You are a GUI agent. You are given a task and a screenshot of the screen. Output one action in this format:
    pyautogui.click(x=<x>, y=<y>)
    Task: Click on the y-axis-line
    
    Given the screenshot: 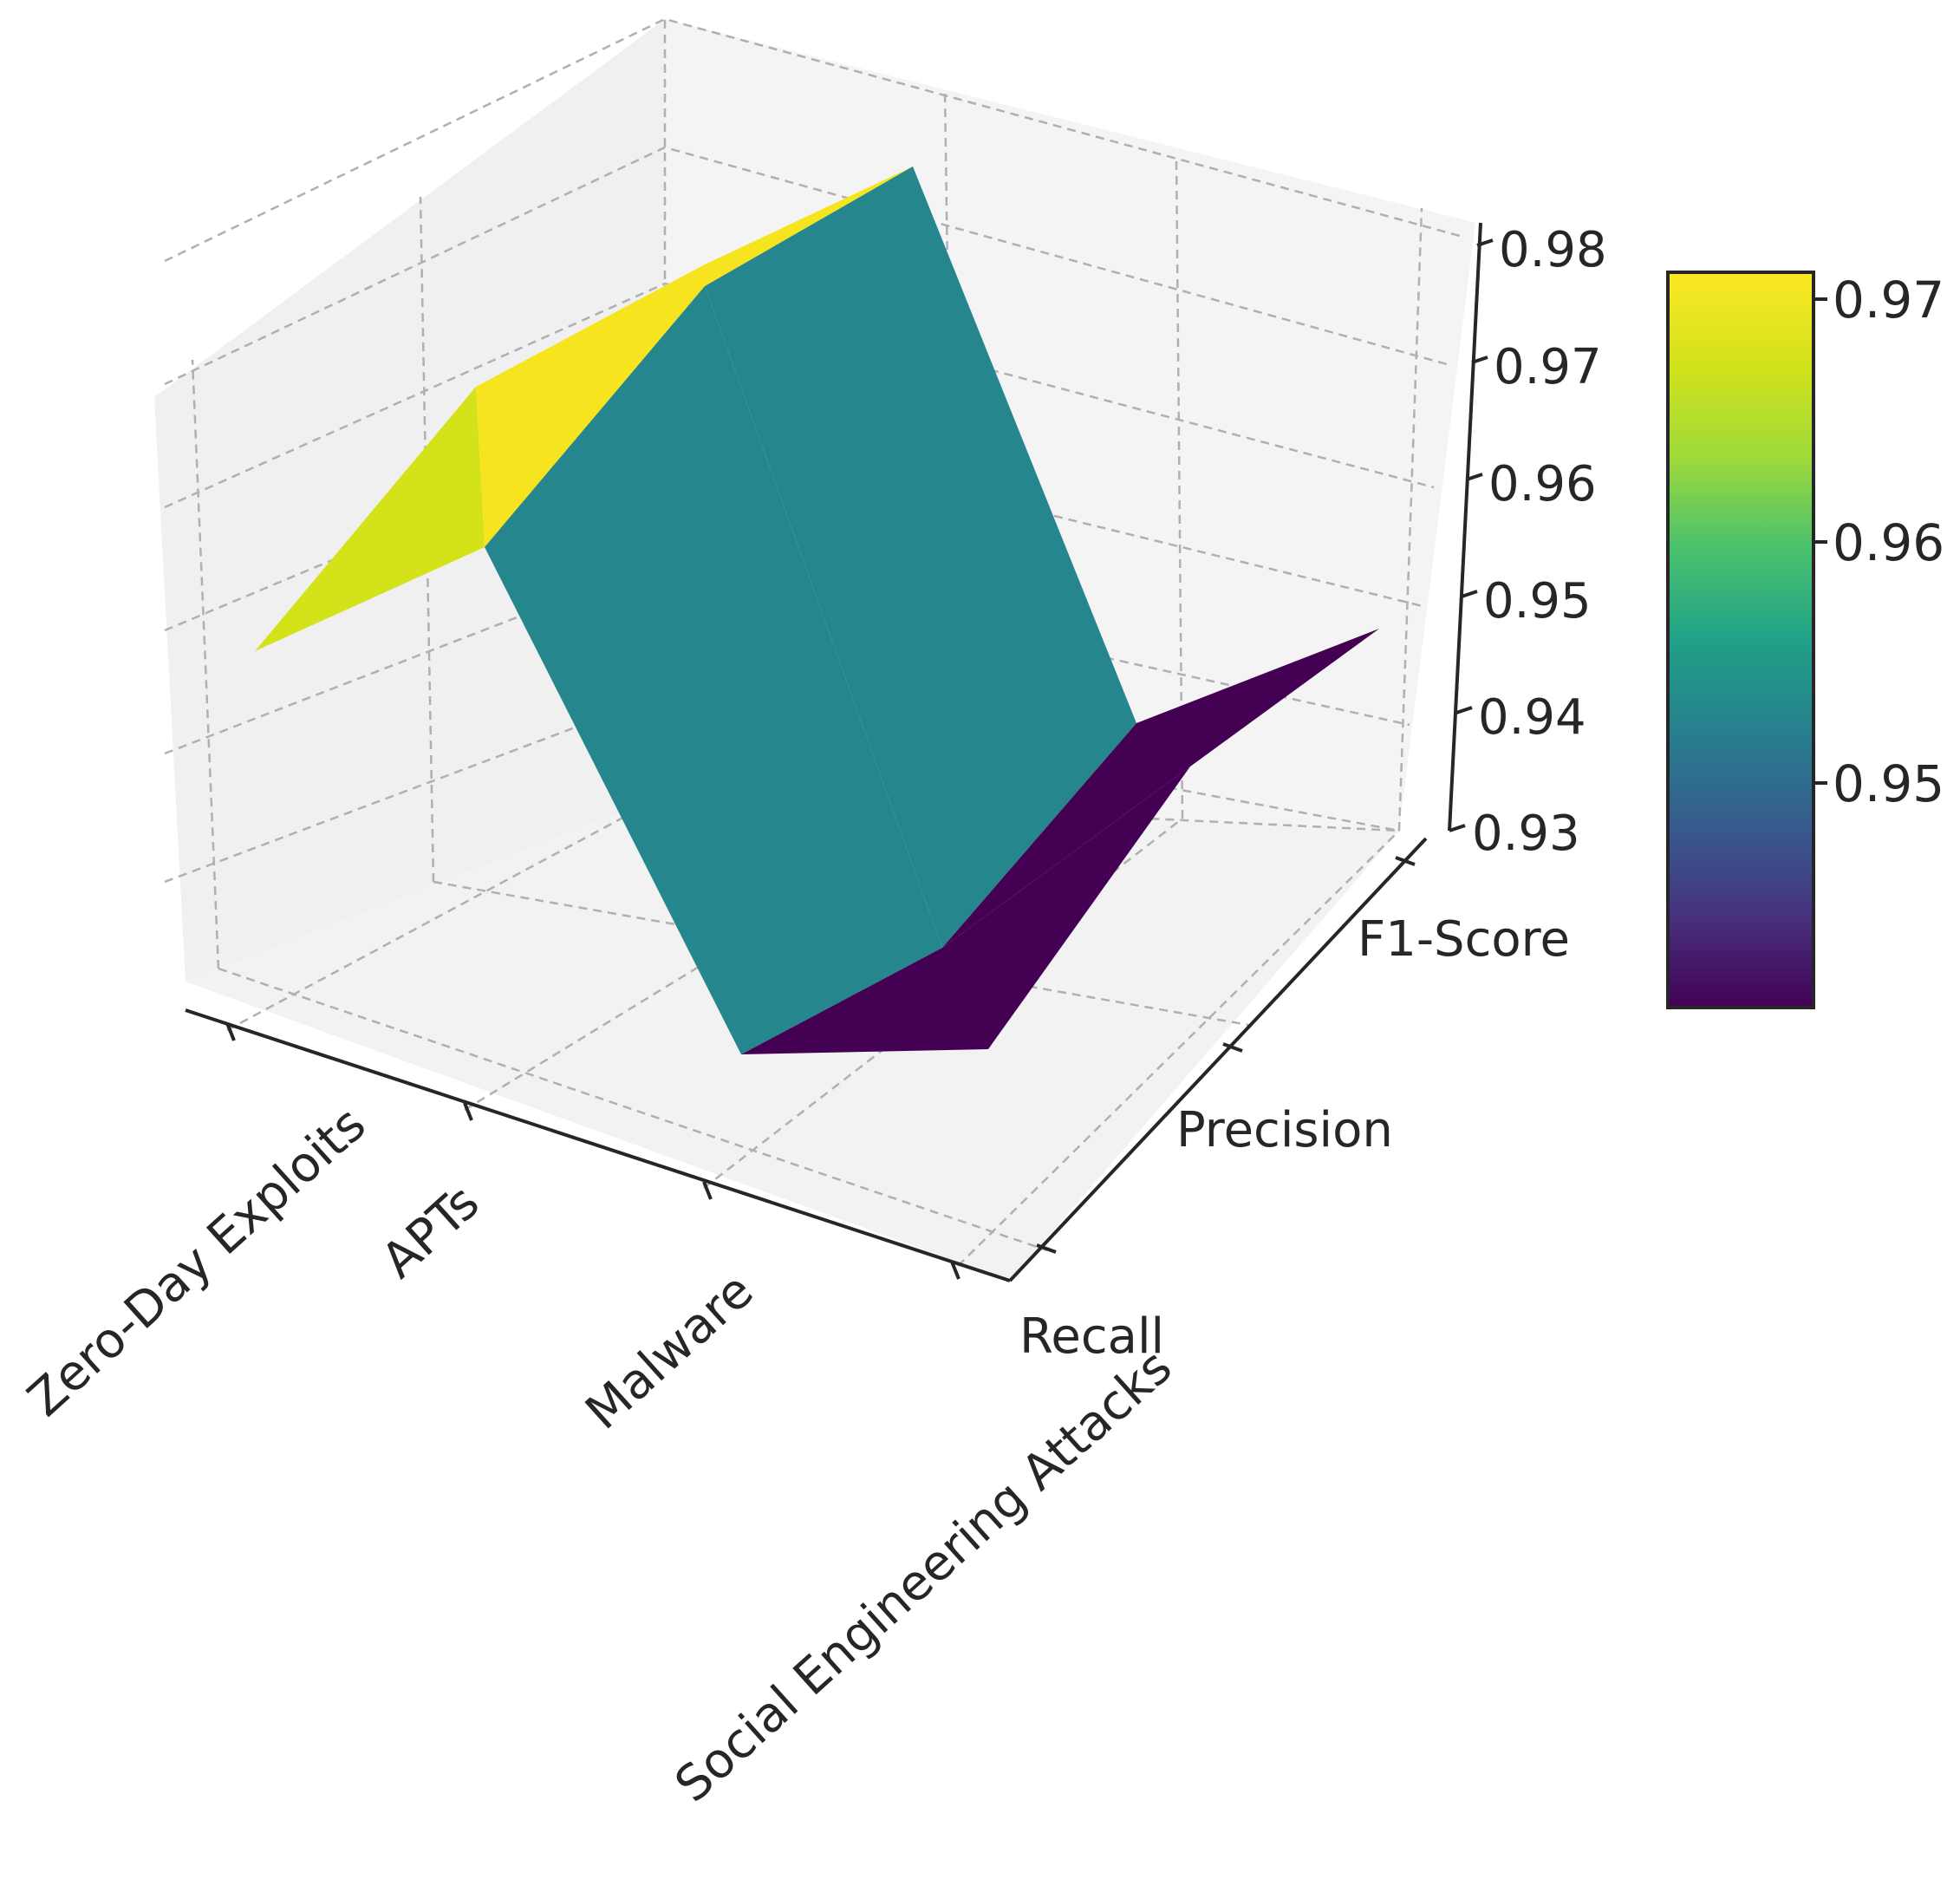 What is the action you would take?
    pyautogui.click(x=1218, y=1059)
    